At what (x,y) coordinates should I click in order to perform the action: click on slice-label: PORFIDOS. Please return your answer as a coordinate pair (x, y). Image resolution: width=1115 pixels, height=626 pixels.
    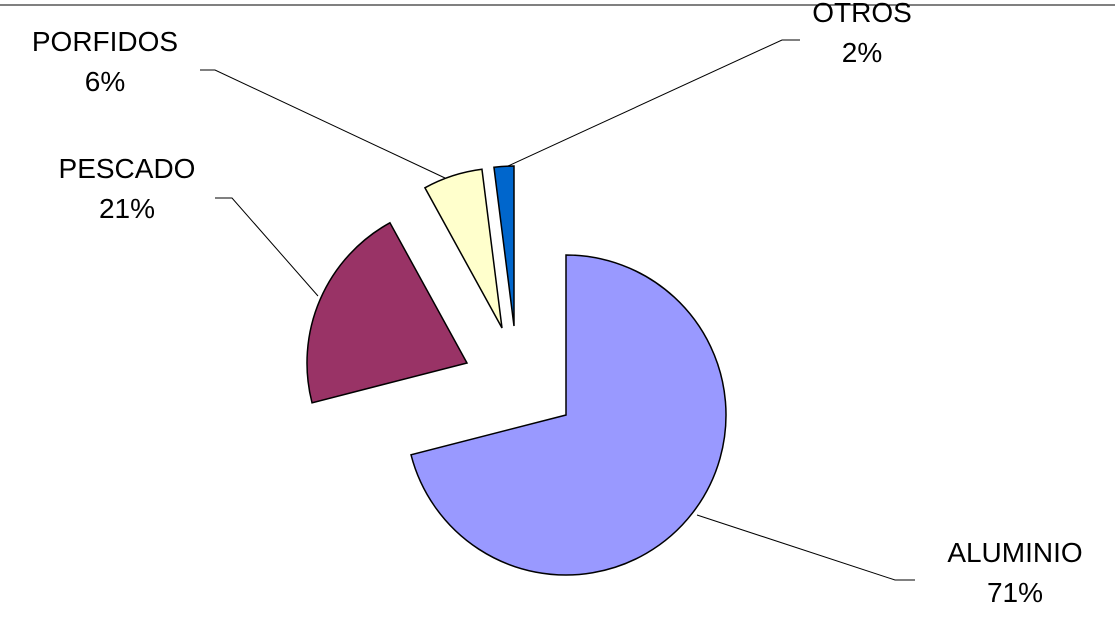
    Looking at the image, I should click on (105, 41).